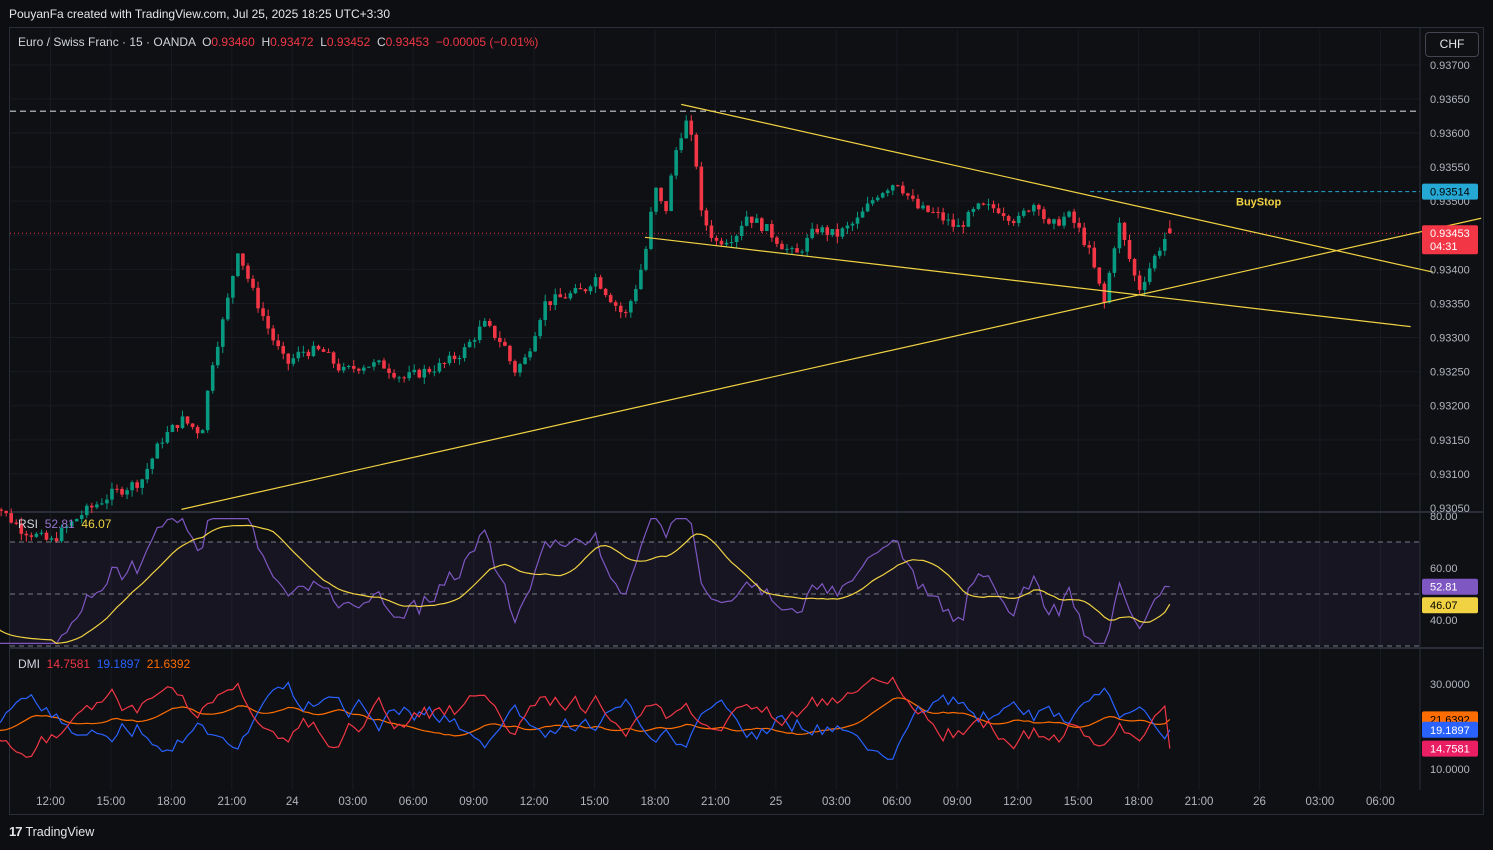 Image resolution: width=1493 pixels, height=850 pixels. Describe the element at coordinates (1027, 282) in the screenshot. I see `trendline-lower-descending` at that location.